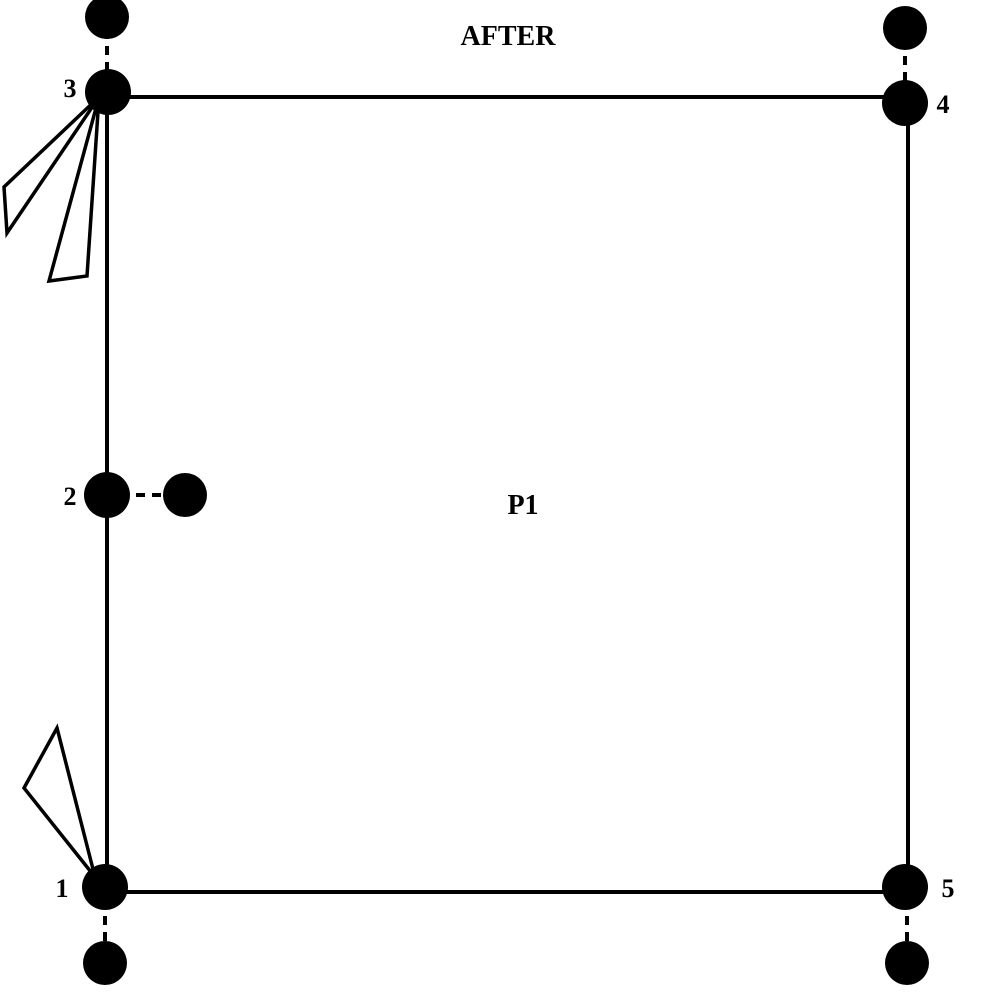 Image resolution: width=1000 pixels, height=1000 pixels. I want to click on node-label-2: 2, so click(70, 496).